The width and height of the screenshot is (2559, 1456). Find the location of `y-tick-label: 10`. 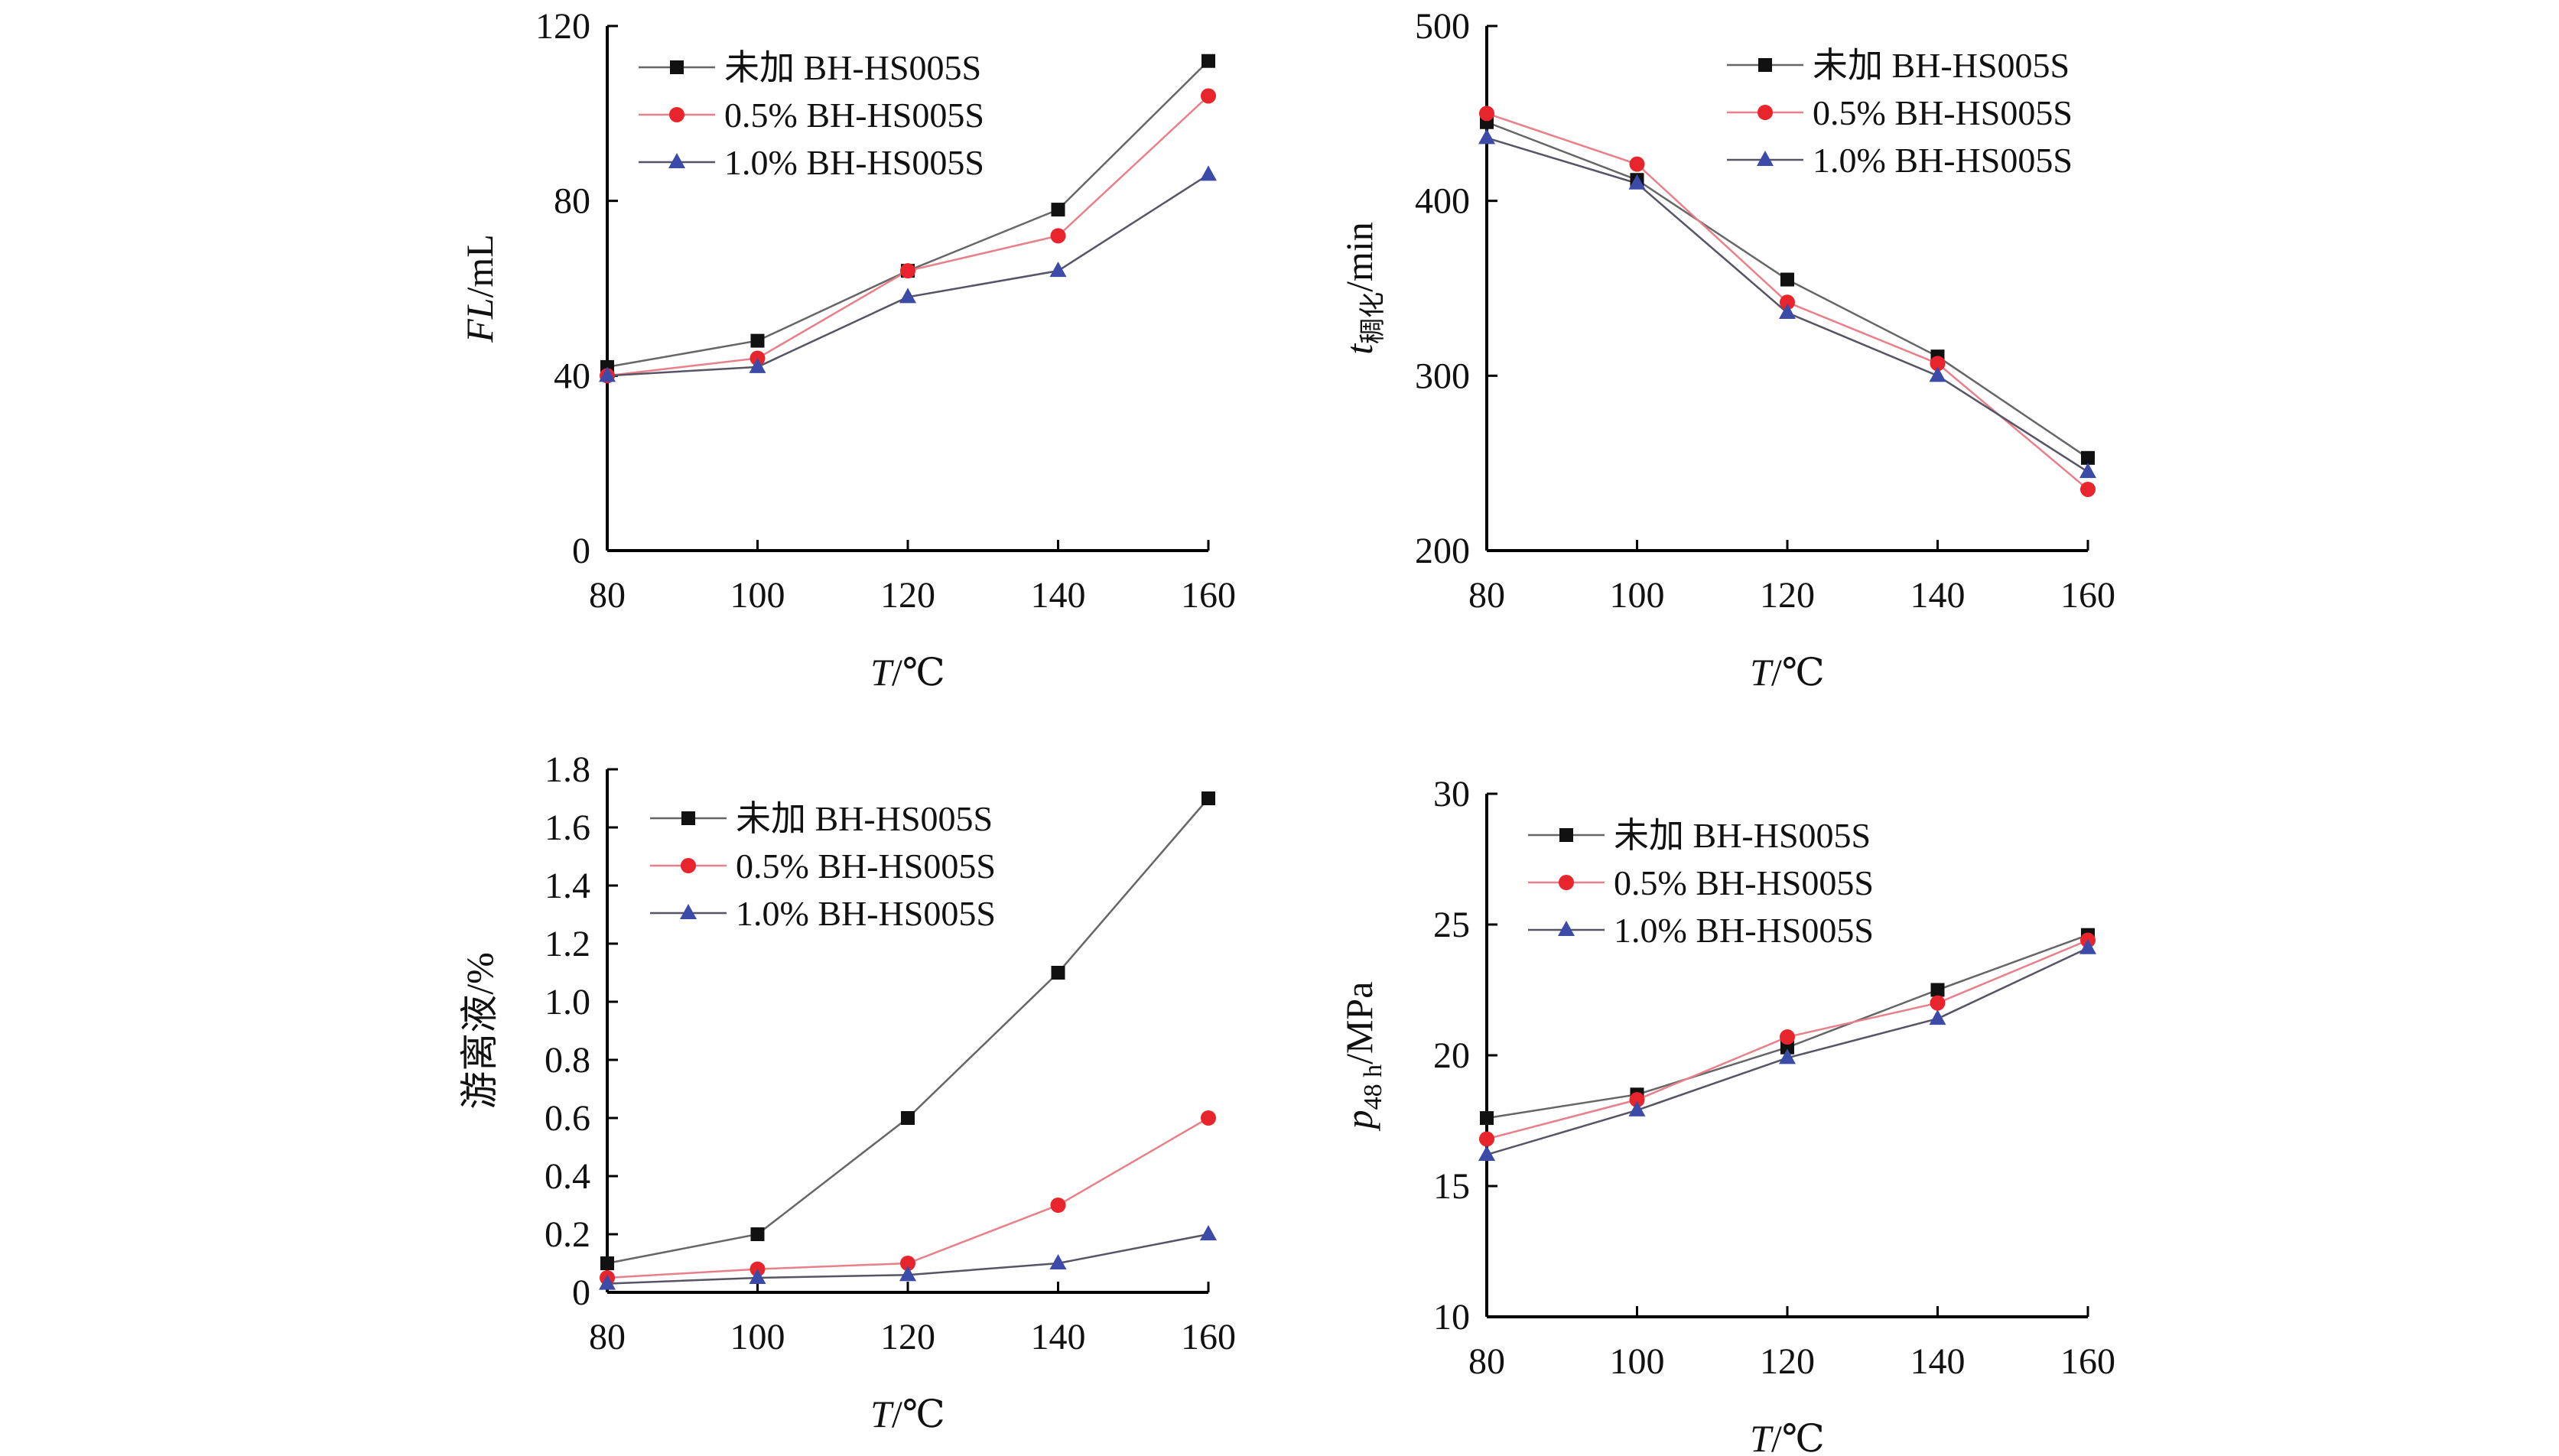

y-tick-label: 10 is located at coordinates (1451, 1317).